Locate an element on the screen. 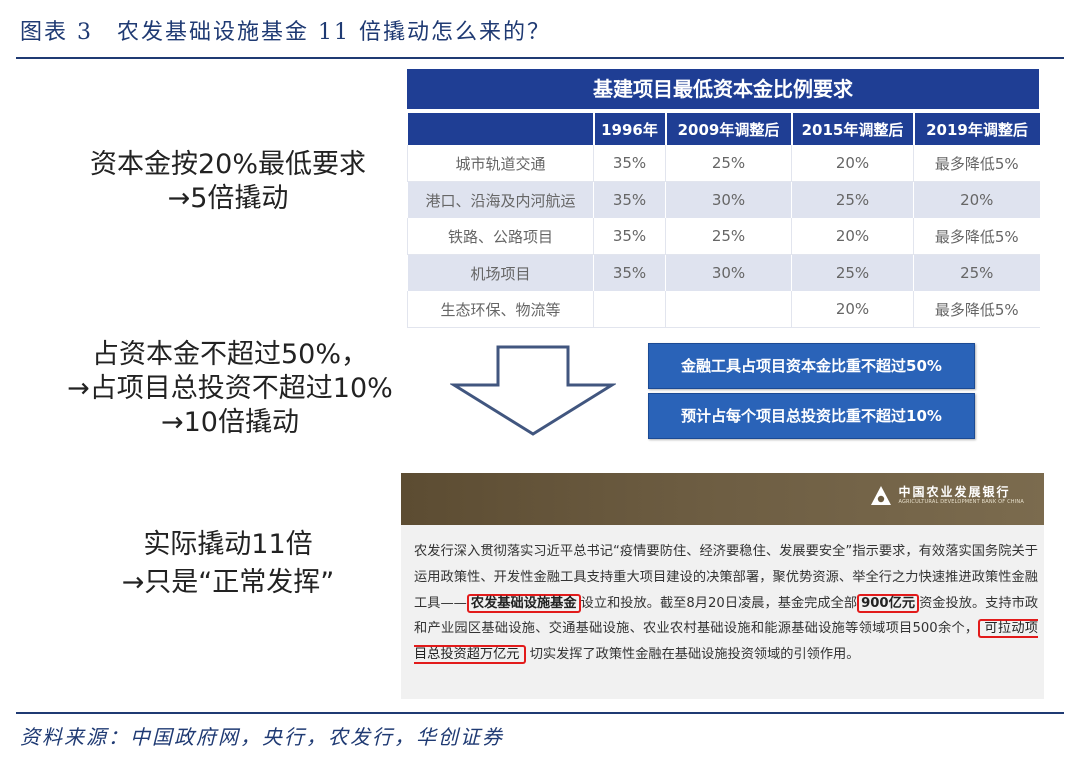  col-header-blank is located at coordinates (500, 127).